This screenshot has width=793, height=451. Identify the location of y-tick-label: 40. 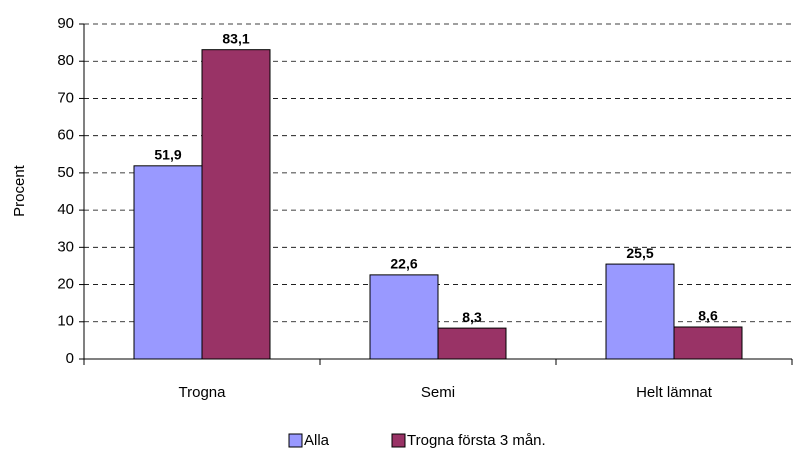
(65, 209).